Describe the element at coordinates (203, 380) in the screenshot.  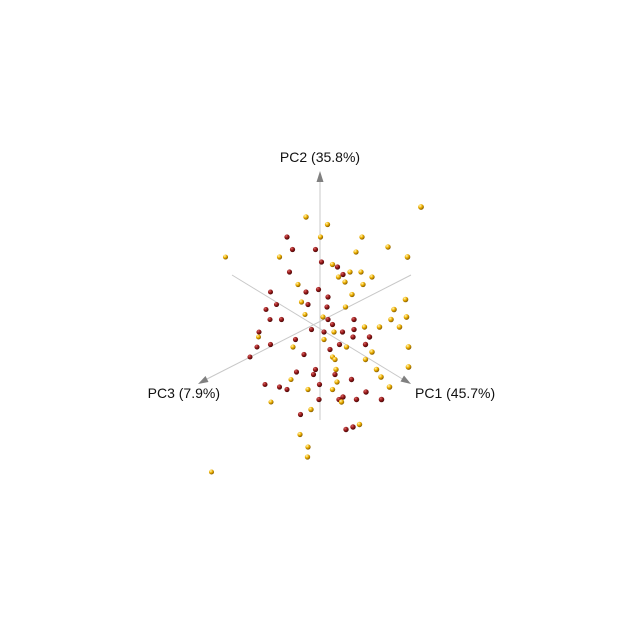
I see `pc3-arrow-icon` at that location.